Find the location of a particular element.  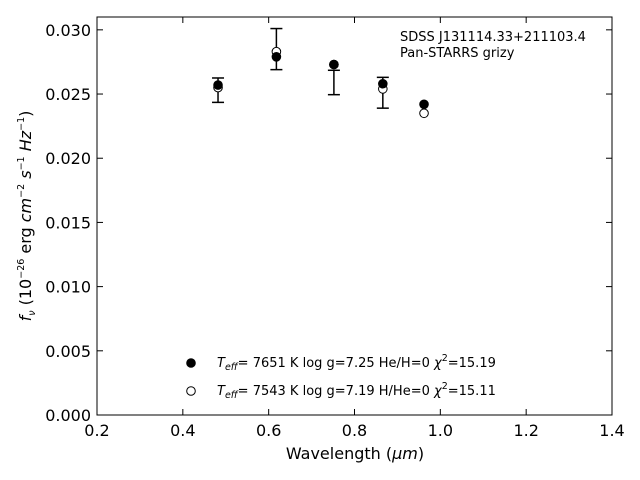

legend-marker-open is located at coordinates (191, 391).